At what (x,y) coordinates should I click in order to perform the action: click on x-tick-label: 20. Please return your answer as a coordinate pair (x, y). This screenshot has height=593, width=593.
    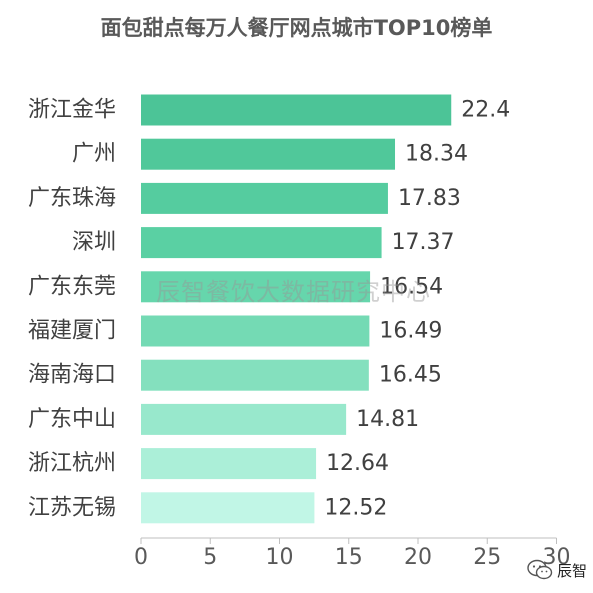
    Looking at the image, I should click on (418, 557).